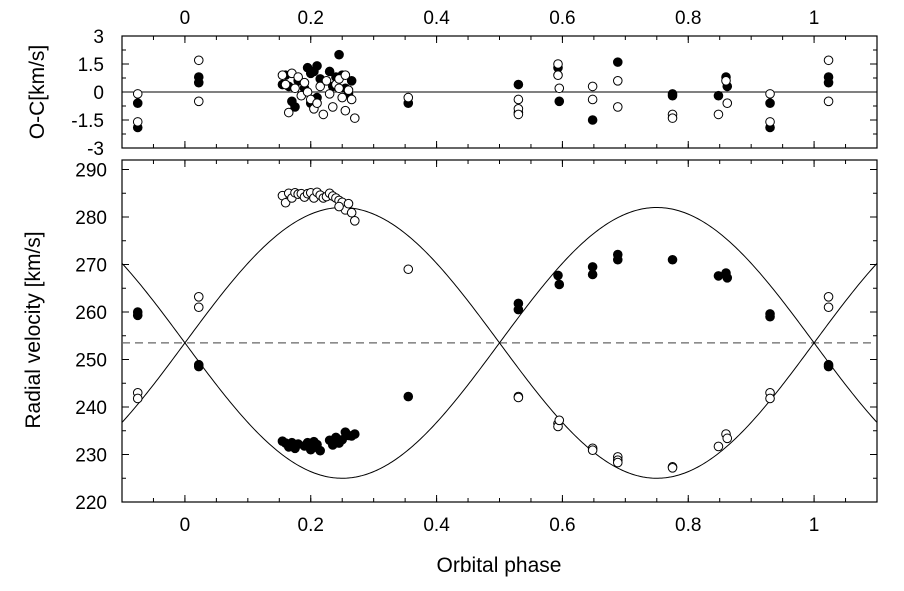 This screenshot has height=591, width=904. Describe the element at coordinates (814, 18) in the screenshot. I see `top-x-tick-label: 1` at that location.